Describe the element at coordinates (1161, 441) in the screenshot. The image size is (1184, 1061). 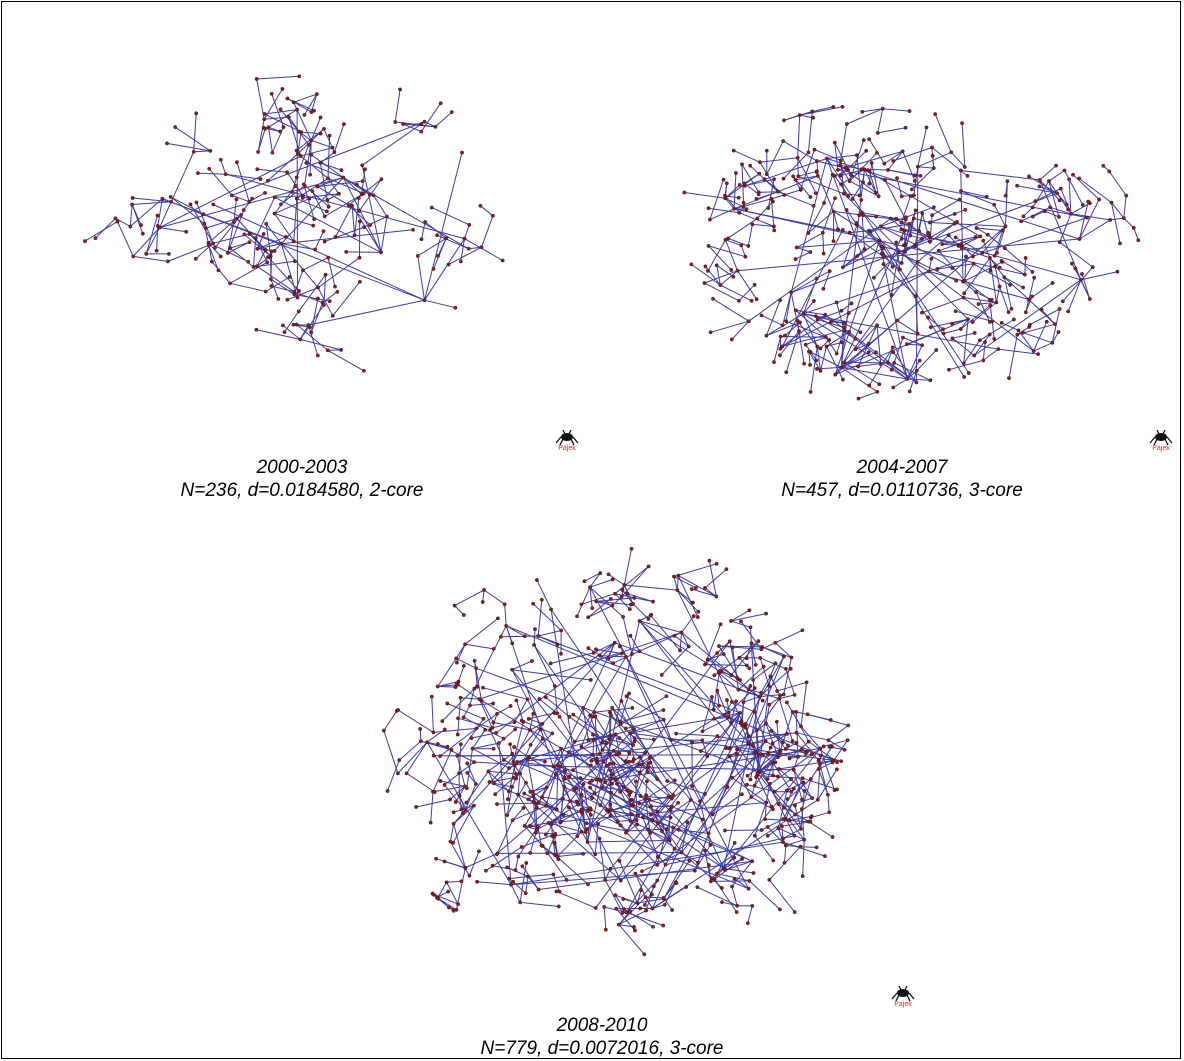
I see `pajek-logo-icon: Pajek` at that location.